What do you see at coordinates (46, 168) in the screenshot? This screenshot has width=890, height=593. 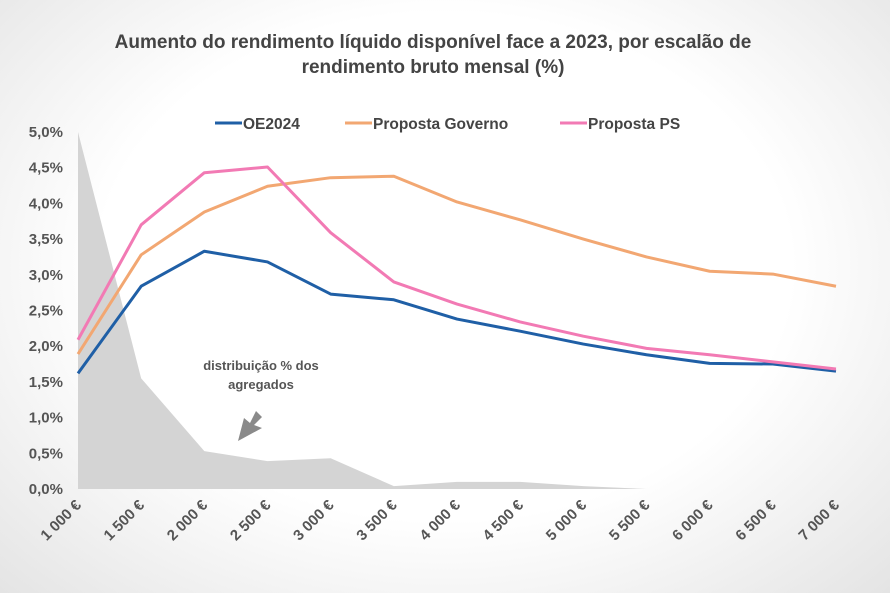 I see `y-tick-label: 4,5%` at bounding box center [46, 168].